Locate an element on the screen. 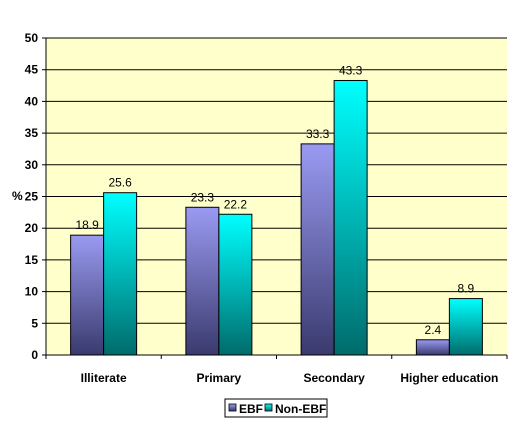 Image resolution: width=532 pixels, height=431 pixels. y-tick-label: 20 is located at coordinates (32, 228).